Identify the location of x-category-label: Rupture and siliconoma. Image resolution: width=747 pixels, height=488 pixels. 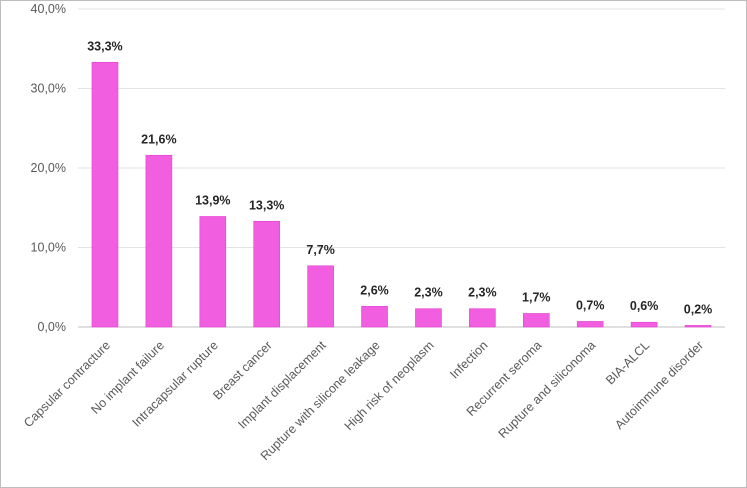
(547, 389).